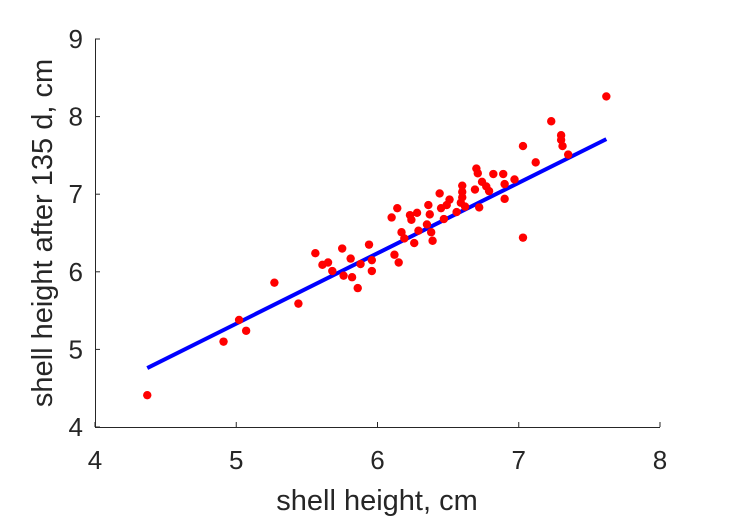  I want to click on x-axis-ticks: 4 5 6 7 8, so click(377, 448).